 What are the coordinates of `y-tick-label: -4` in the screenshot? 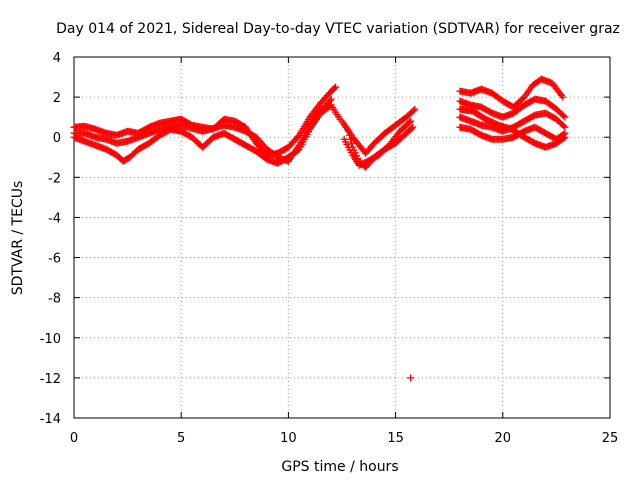 It's located at (54, 218).